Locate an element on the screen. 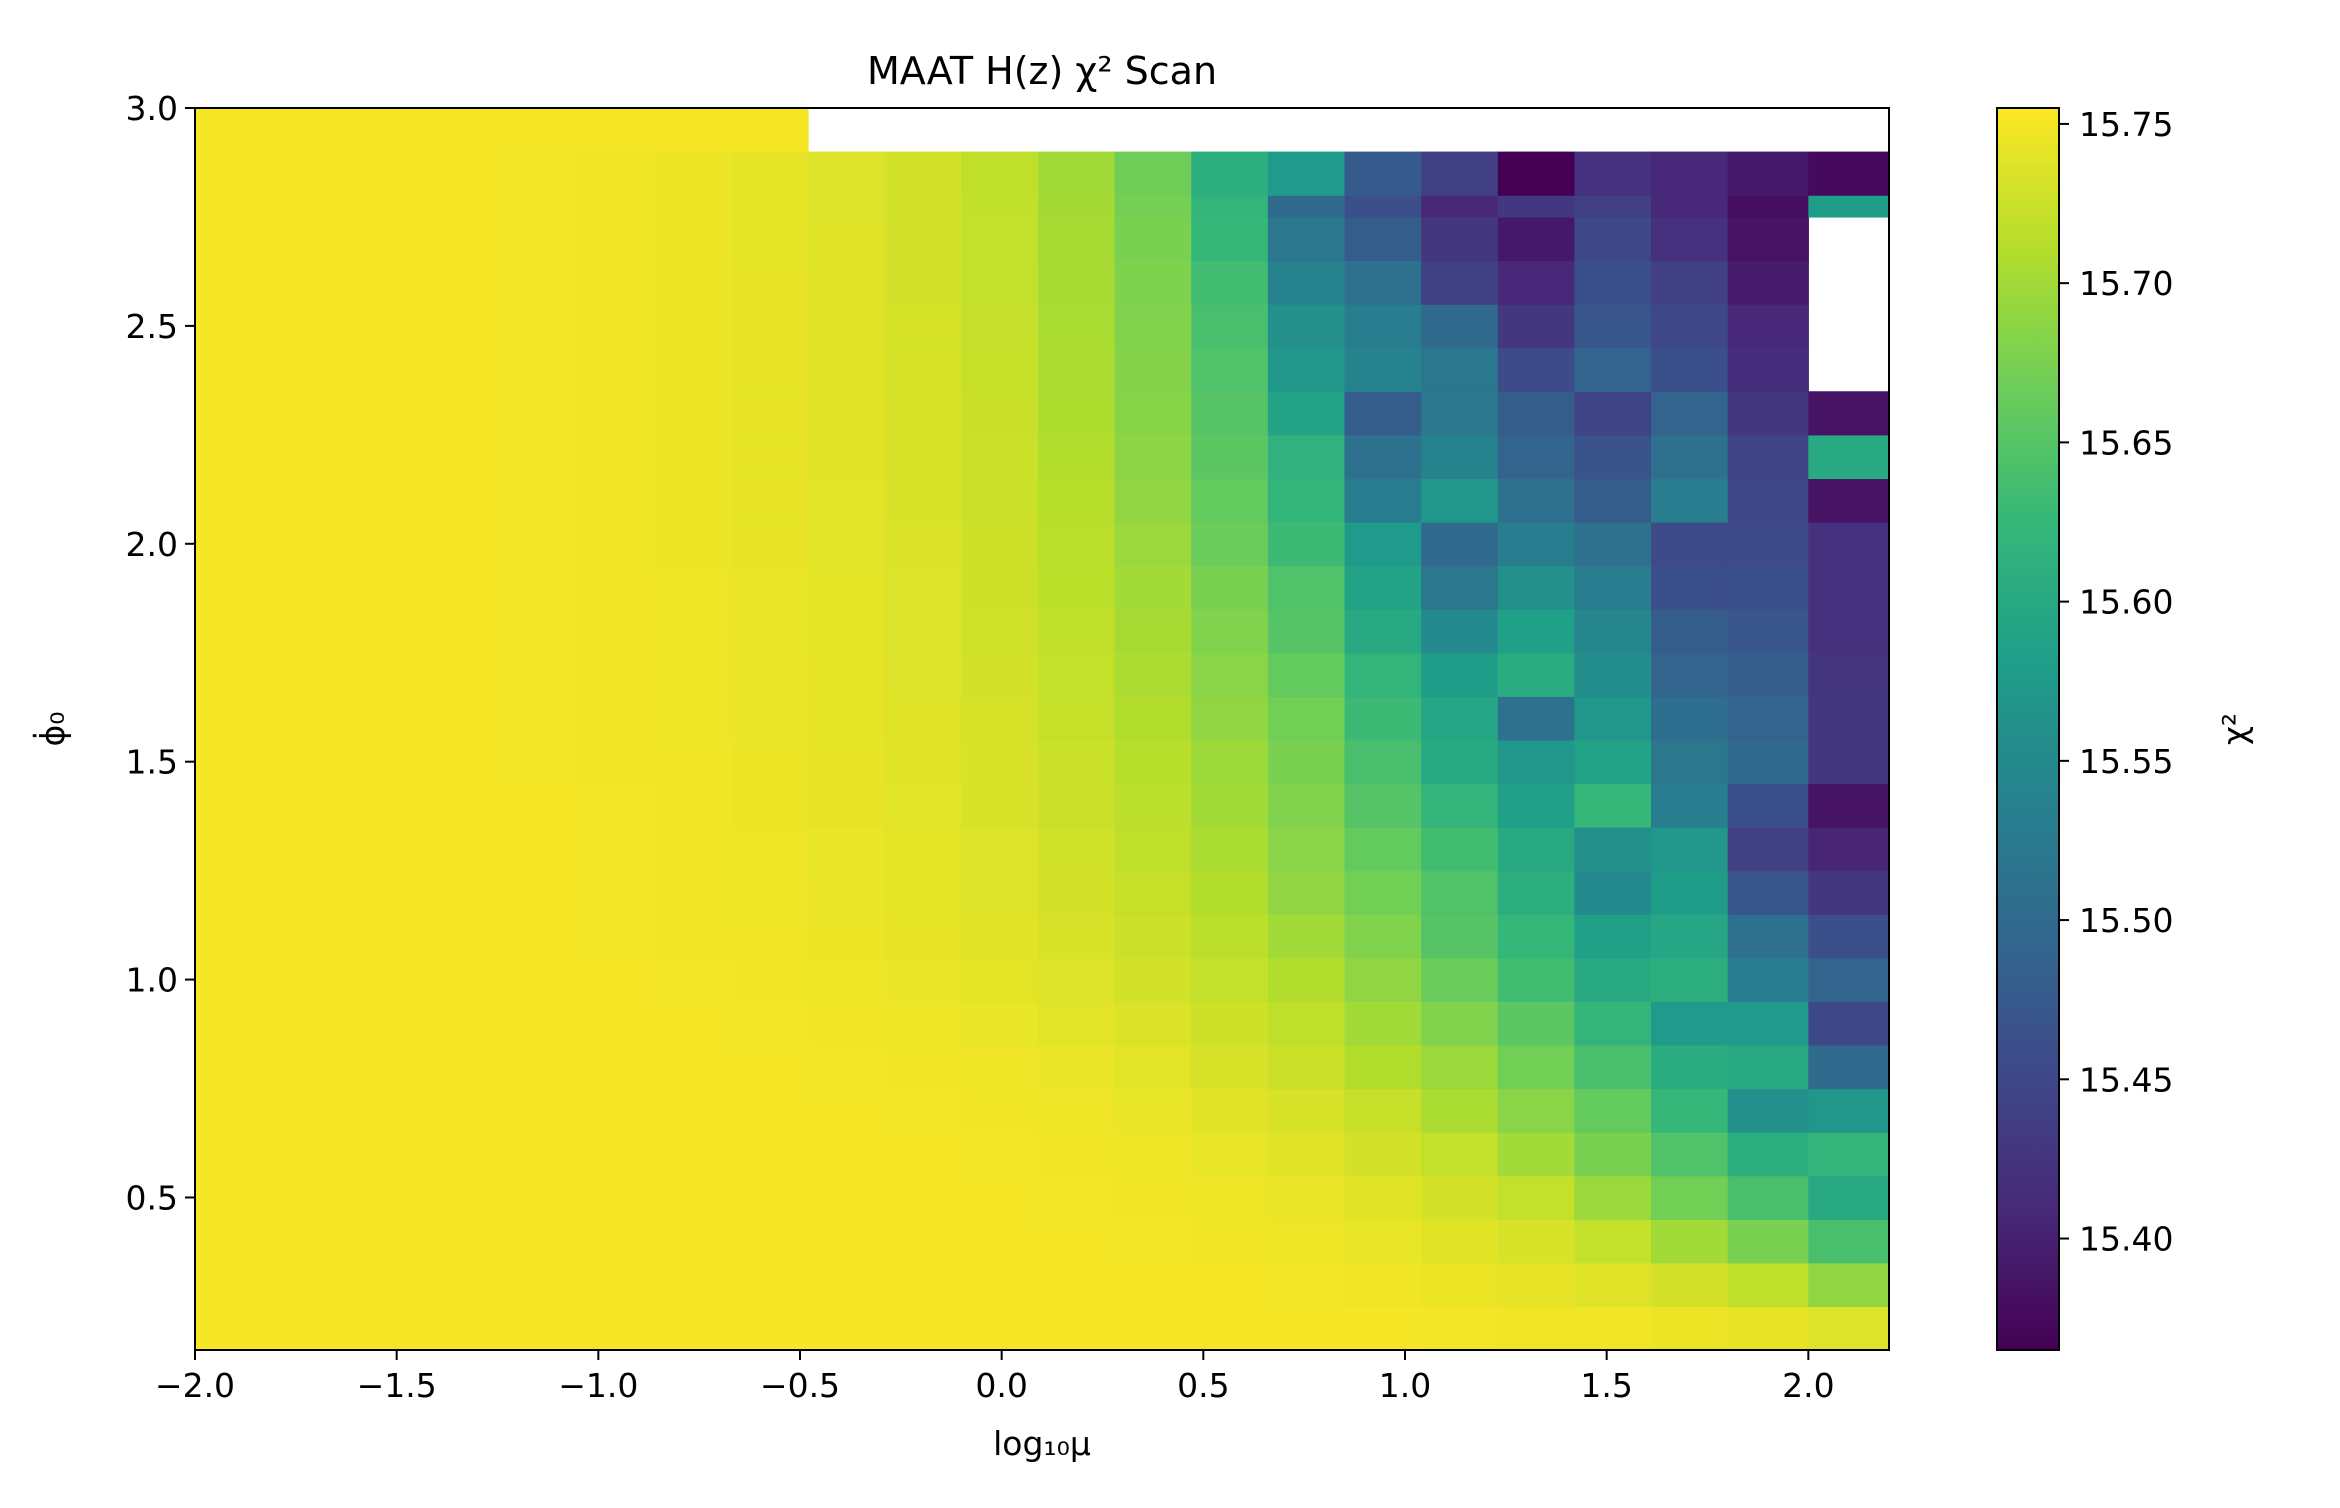 The image size is (2340, 1508). colorbar-tick-label: 15.65 is located at coordinates (2126, 442).